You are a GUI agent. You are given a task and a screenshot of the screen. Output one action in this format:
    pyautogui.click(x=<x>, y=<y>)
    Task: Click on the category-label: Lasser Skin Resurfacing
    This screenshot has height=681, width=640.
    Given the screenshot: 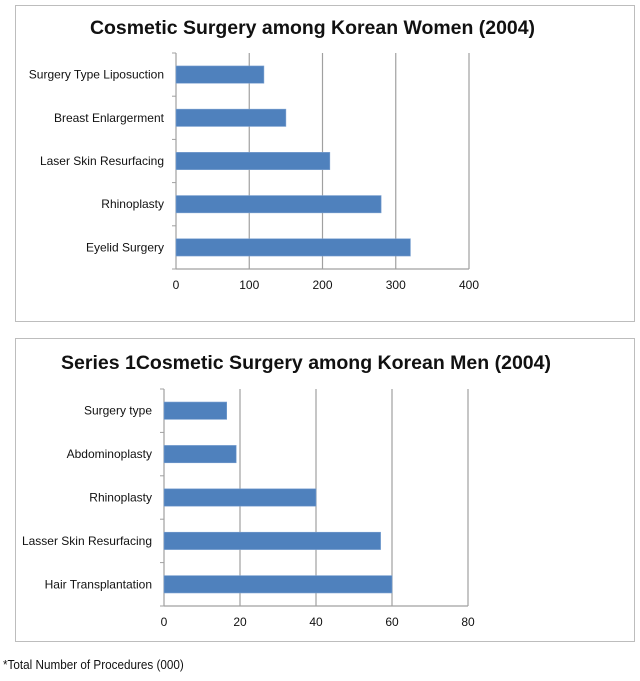 What is the action you would take?
    pyautogui.click(x=87, y=541)
    